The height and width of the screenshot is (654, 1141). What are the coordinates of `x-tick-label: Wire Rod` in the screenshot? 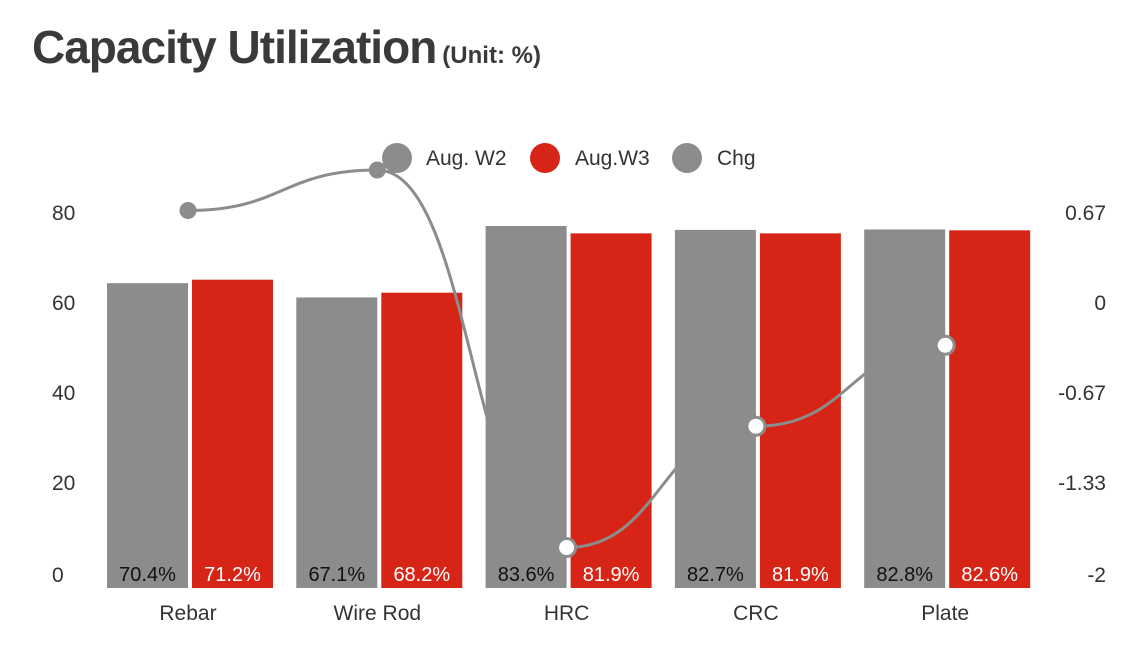 It's located at (378, 613).